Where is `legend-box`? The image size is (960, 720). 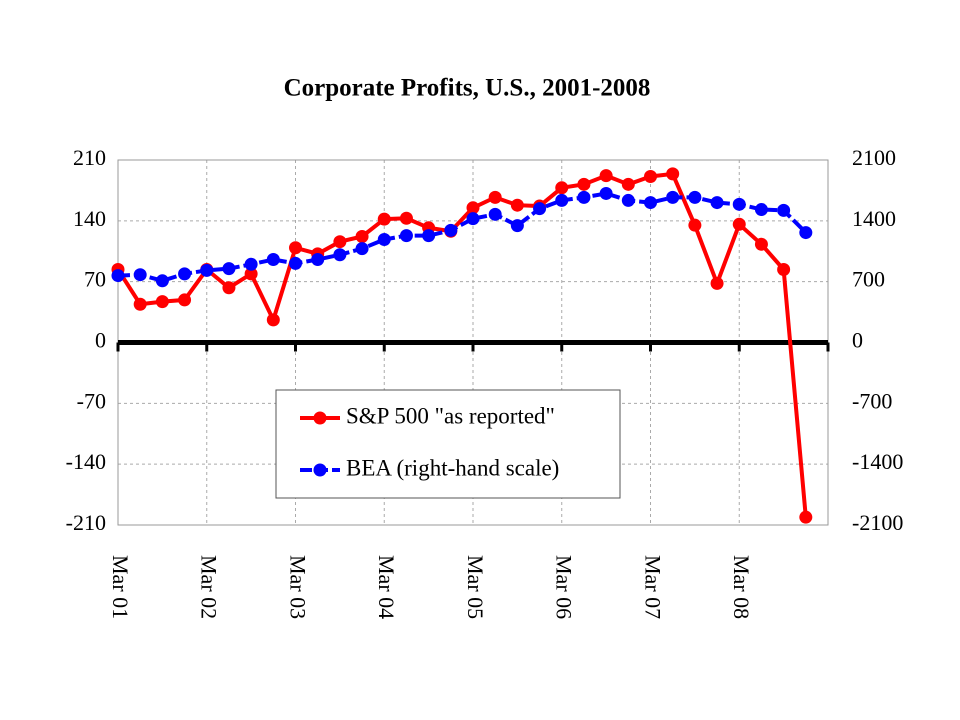
legend-box is located at coordinates (448, 444).